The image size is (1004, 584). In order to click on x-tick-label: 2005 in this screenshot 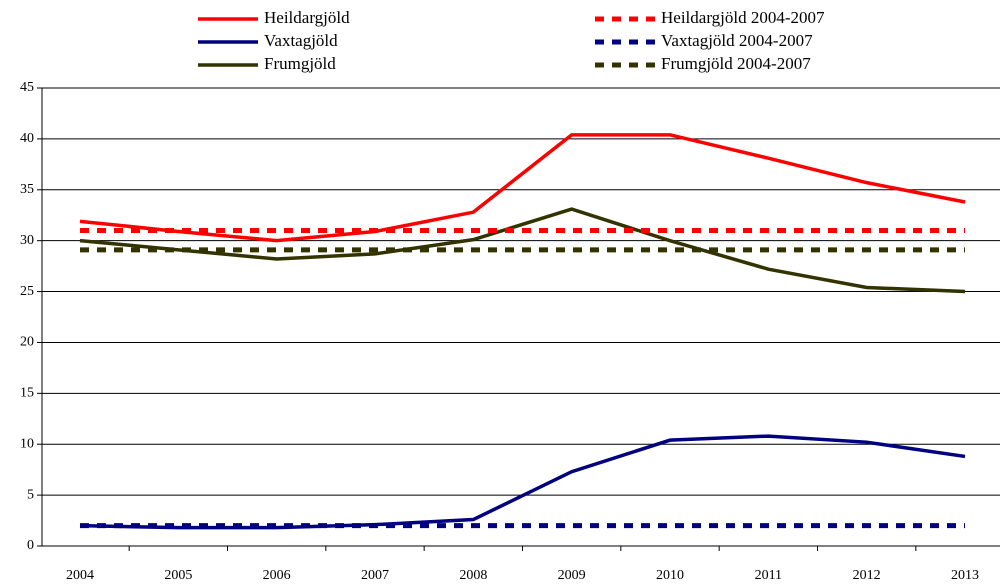, I will do `click(178, 575)`.